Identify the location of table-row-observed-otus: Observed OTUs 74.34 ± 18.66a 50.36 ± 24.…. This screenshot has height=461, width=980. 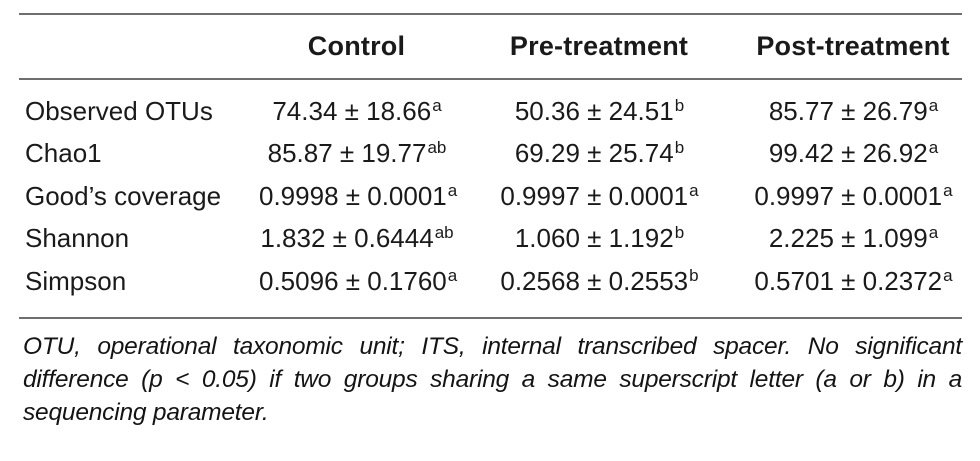
(490, 111).